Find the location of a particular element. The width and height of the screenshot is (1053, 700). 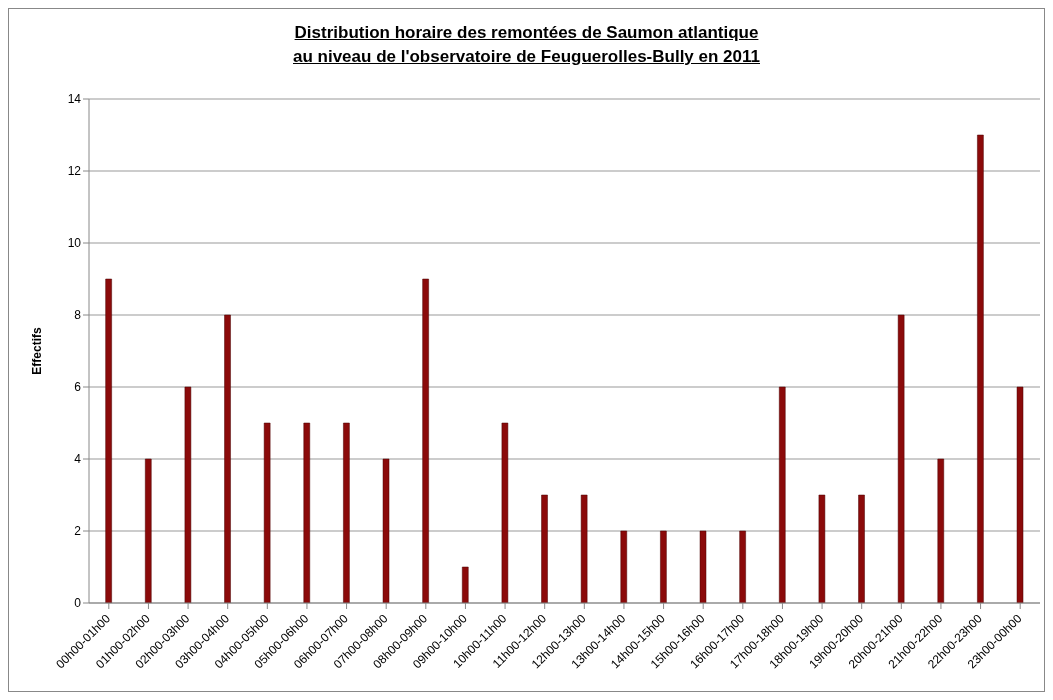

y-tick-label: 2 is located at coordinates (78, 531).